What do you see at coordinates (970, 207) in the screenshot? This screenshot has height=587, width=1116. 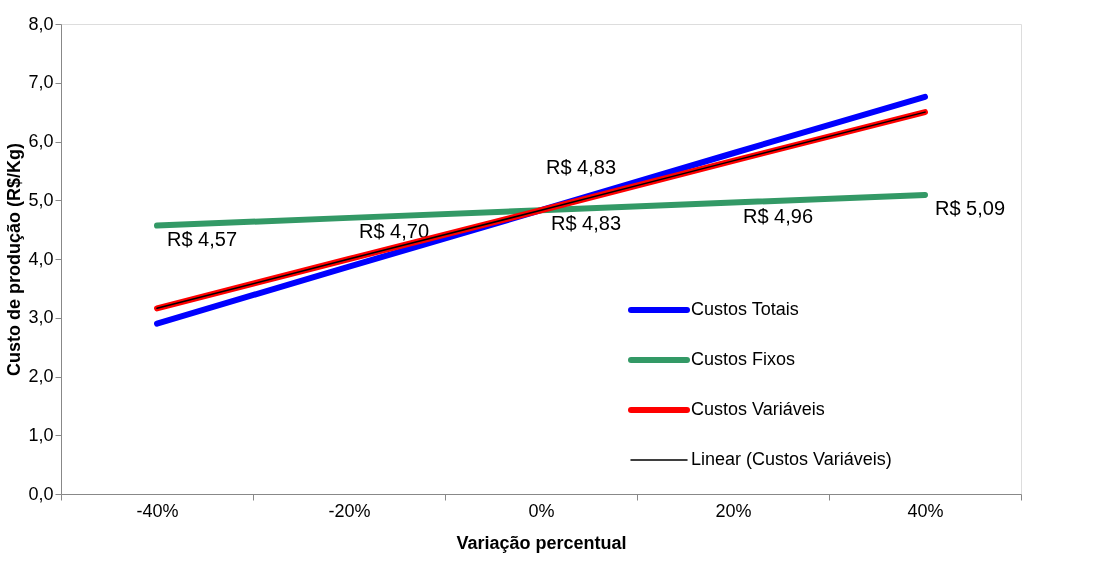 I see `data-label: R$ 5,09` at bounding box center [970, 207].